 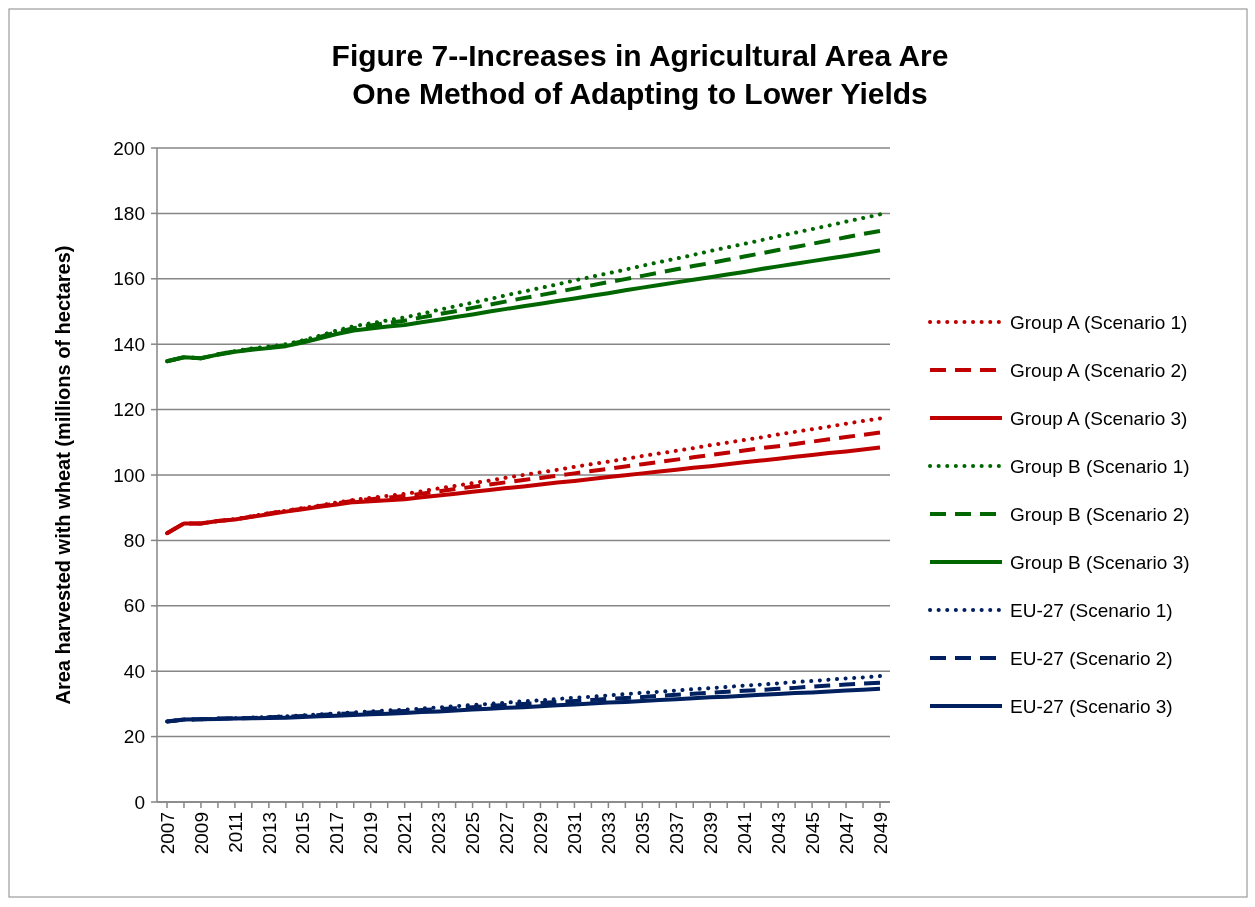 What do you see at coordinates (405, 833) in the screenshot?
I see `x-tick-label: 2021` at bounding box center [405, 833].